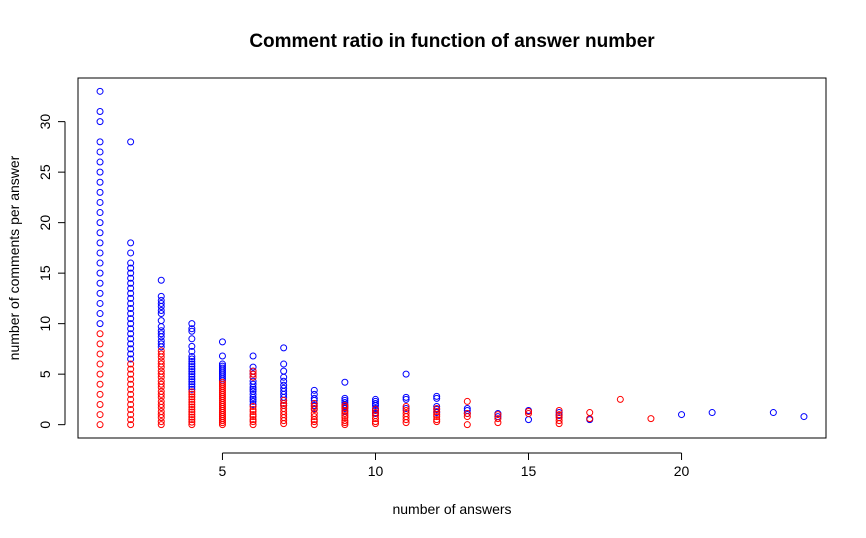 The image size is (866, 538). I want to click on y-tick-label: 30, so click(45, 122).